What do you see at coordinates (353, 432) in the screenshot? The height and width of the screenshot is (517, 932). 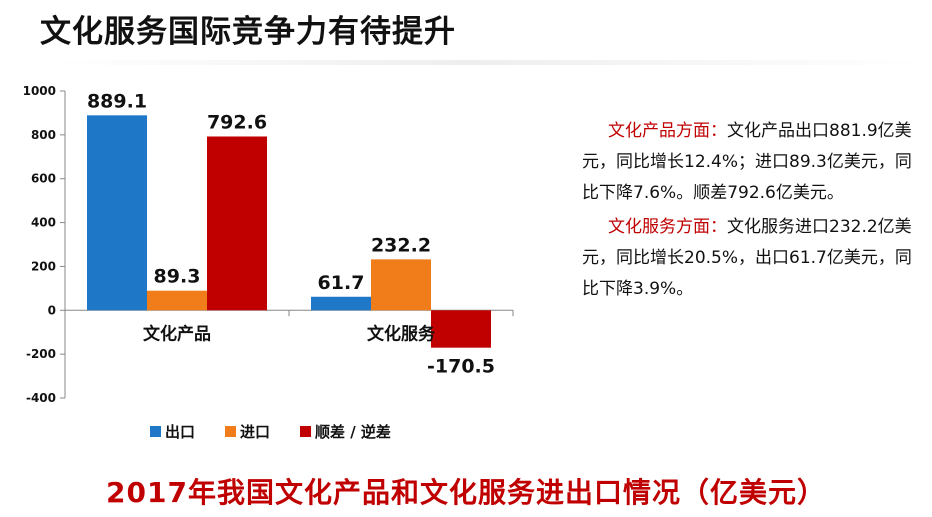 I see `legend-label: 顺差 / 逆差` at bounding box center [353, 432].